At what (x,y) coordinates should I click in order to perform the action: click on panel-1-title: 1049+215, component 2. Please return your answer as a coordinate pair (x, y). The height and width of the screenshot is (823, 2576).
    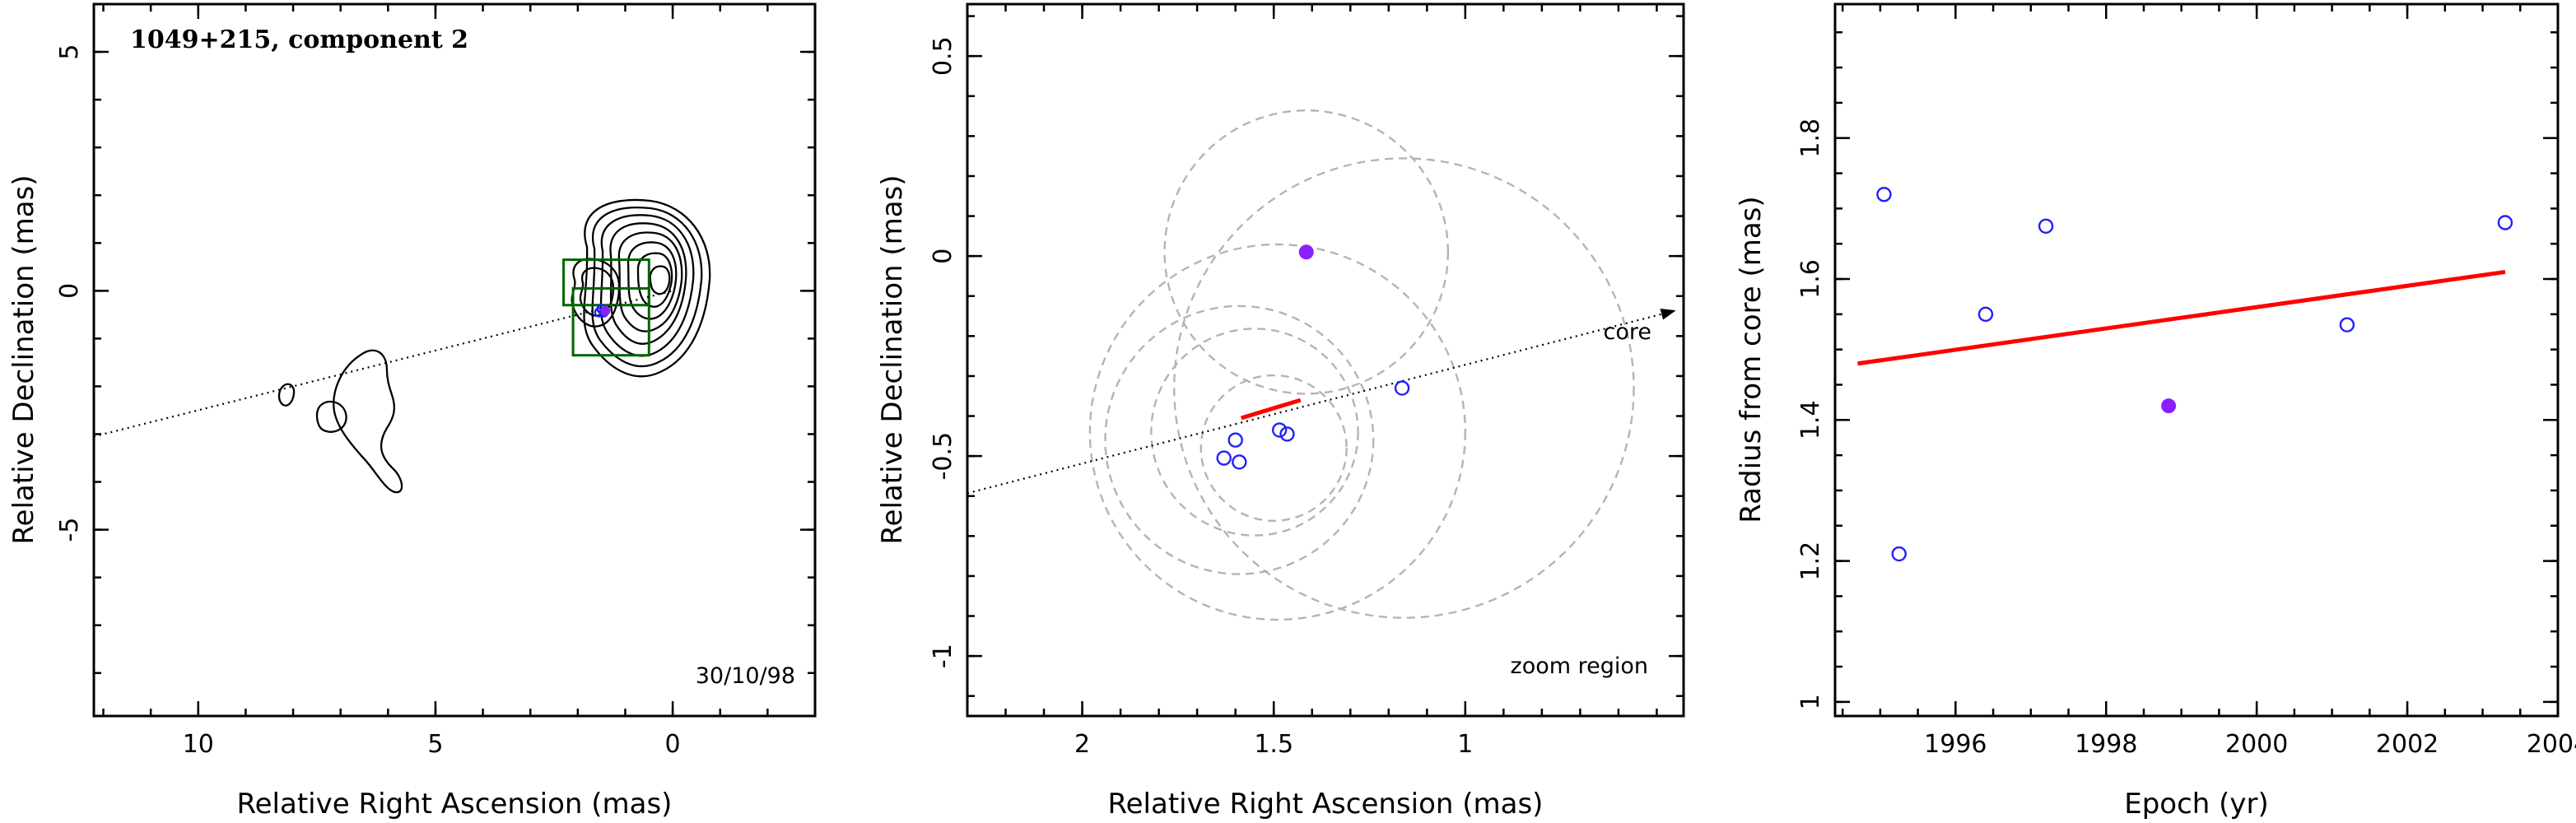
    Looking at the image, I should click on (299, 40).